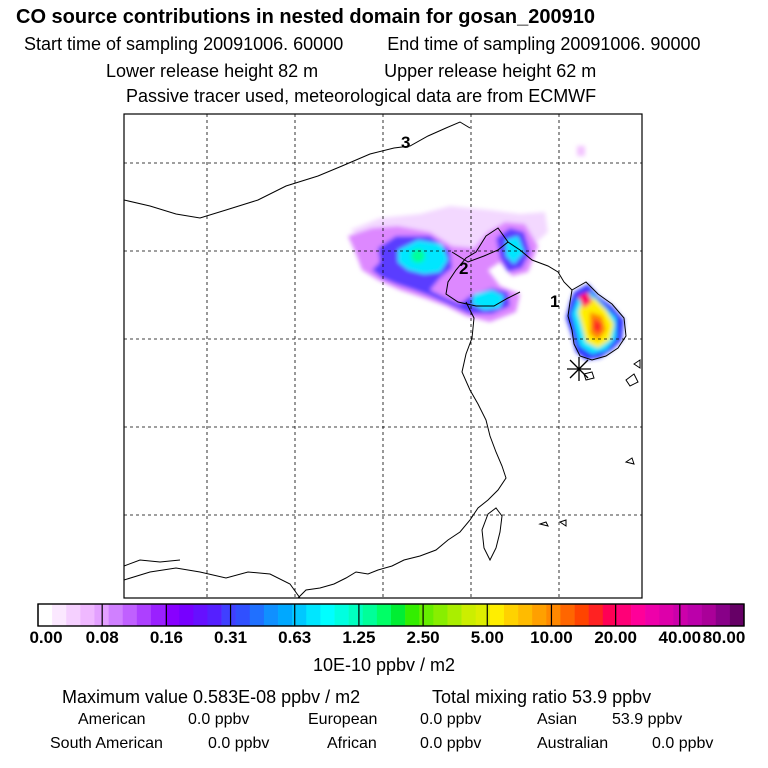 The image size is (768, 768). I want to click on colorbar, so click(391, 615).